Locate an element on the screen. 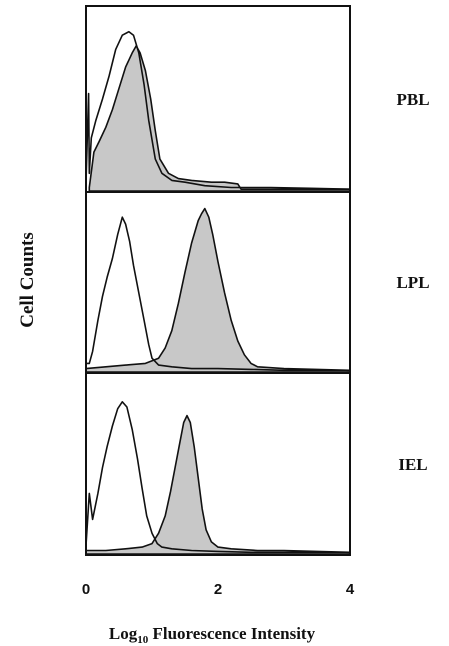 Image resolution: width=449 pixels, height=646 pixels. x-tick-labels: 0 2 4 is located at coordinates (218, 589).